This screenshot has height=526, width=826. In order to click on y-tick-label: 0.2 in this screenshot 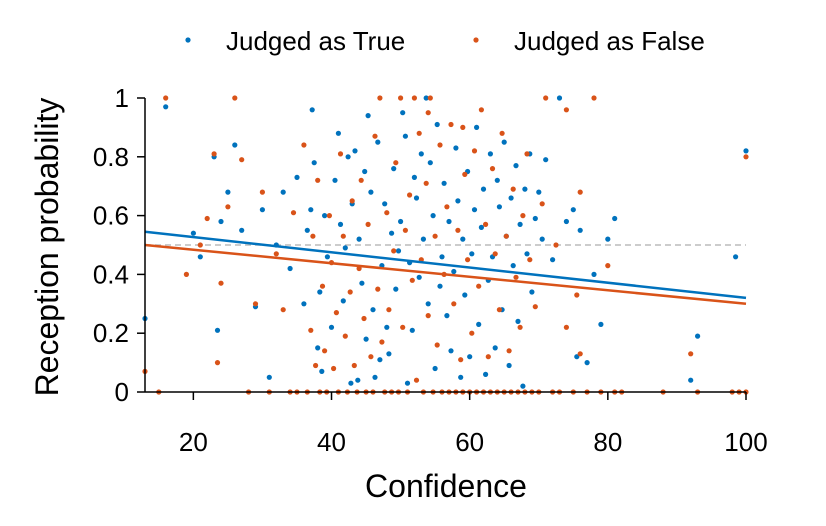, I will do `click(111, 333)`.